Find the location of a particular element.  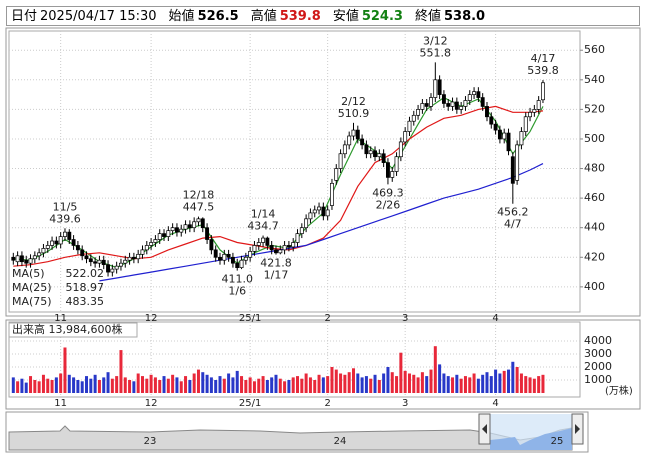

annotation-value: 510.9 is located at coordinates (354, 113).